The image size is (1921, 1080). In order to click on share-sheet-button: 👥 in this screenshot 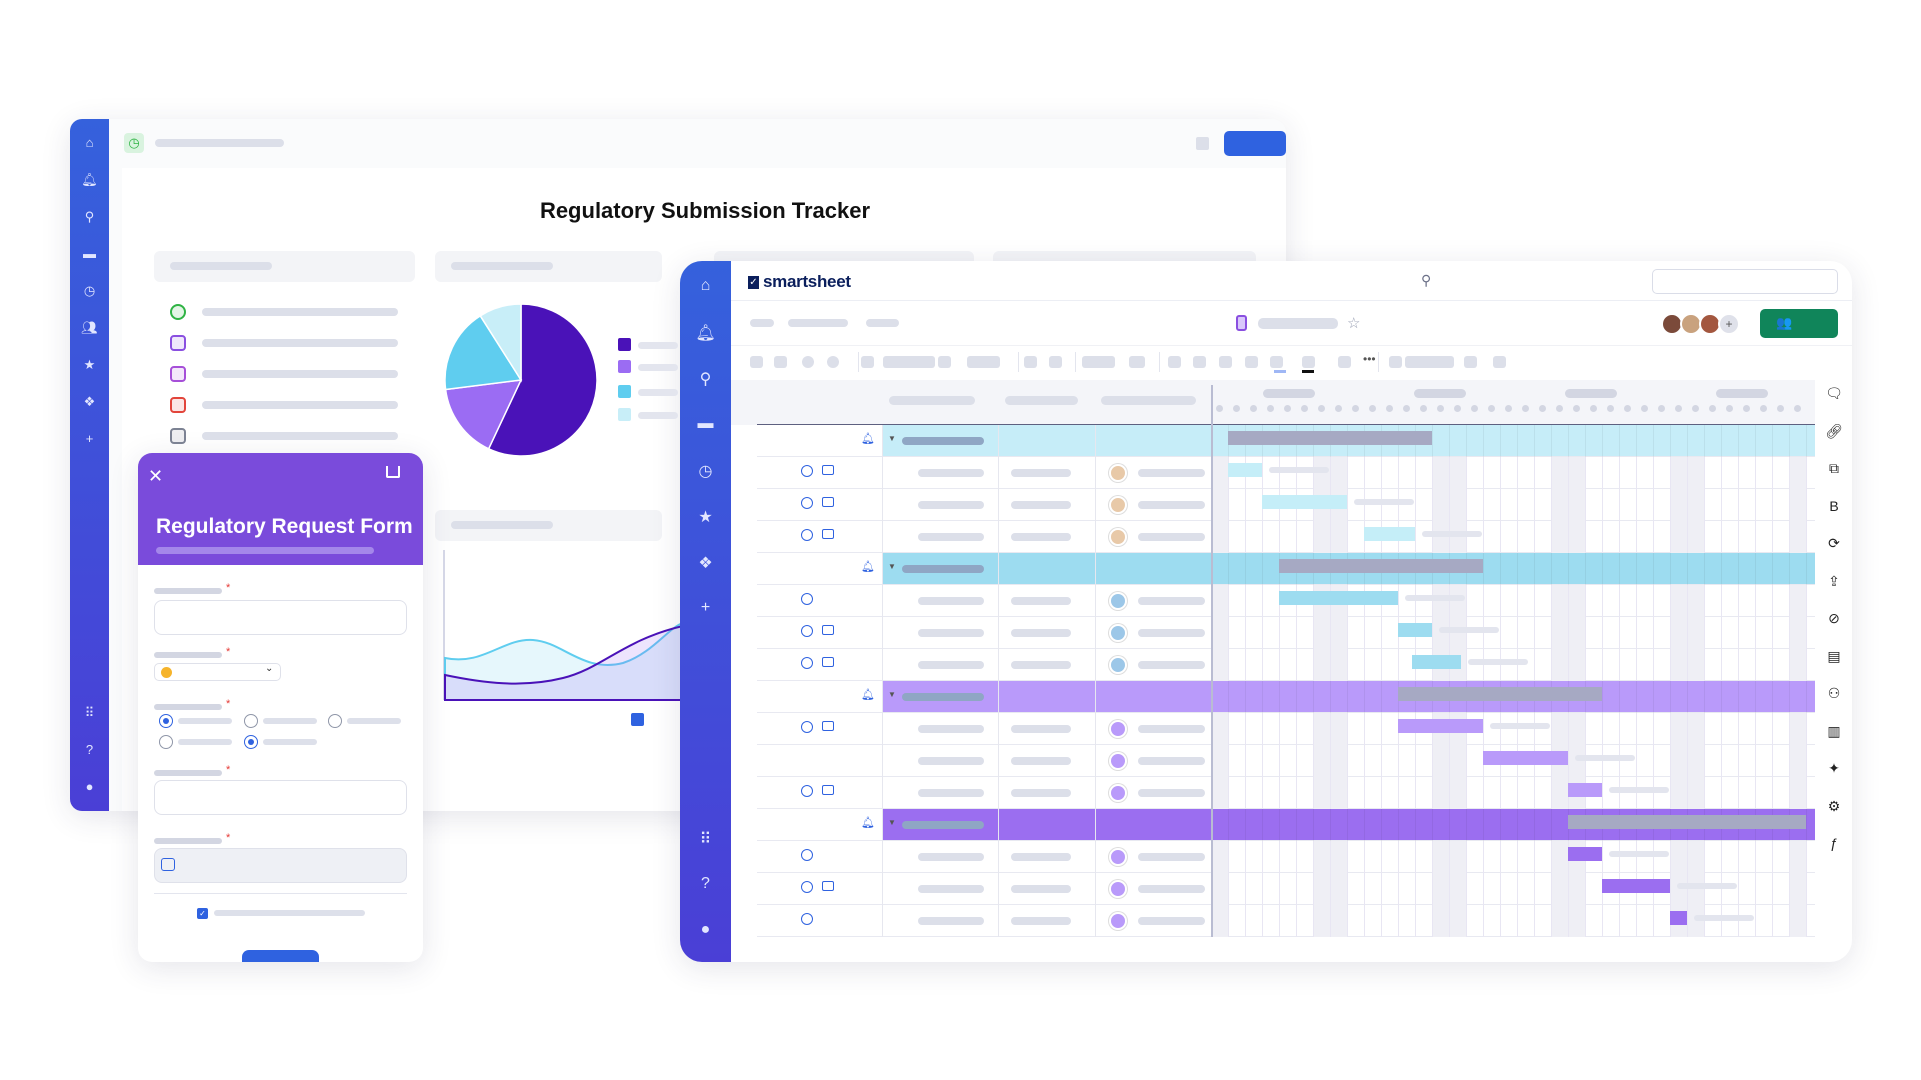, I will do `click(1799, 323)`.